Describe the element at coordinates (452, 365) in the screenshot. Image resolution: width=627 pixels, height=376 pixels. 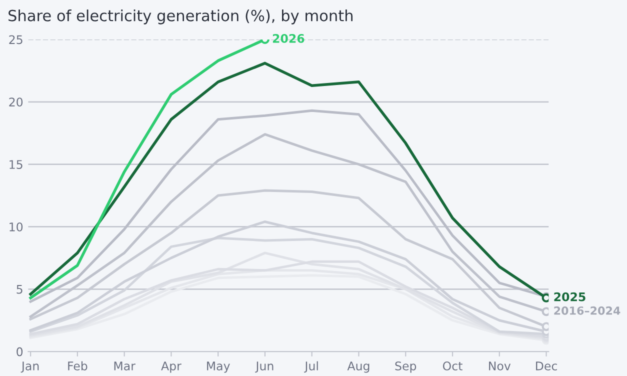
I see `x-tick-label: Oct` at that location.